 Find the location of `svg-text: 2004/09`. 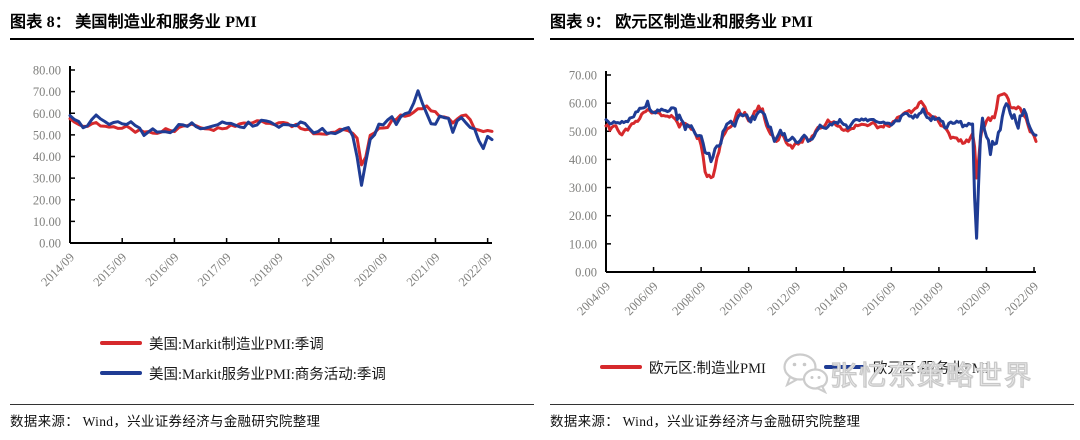

svg-text: 2004/09 is located at coordinates (593, 298).